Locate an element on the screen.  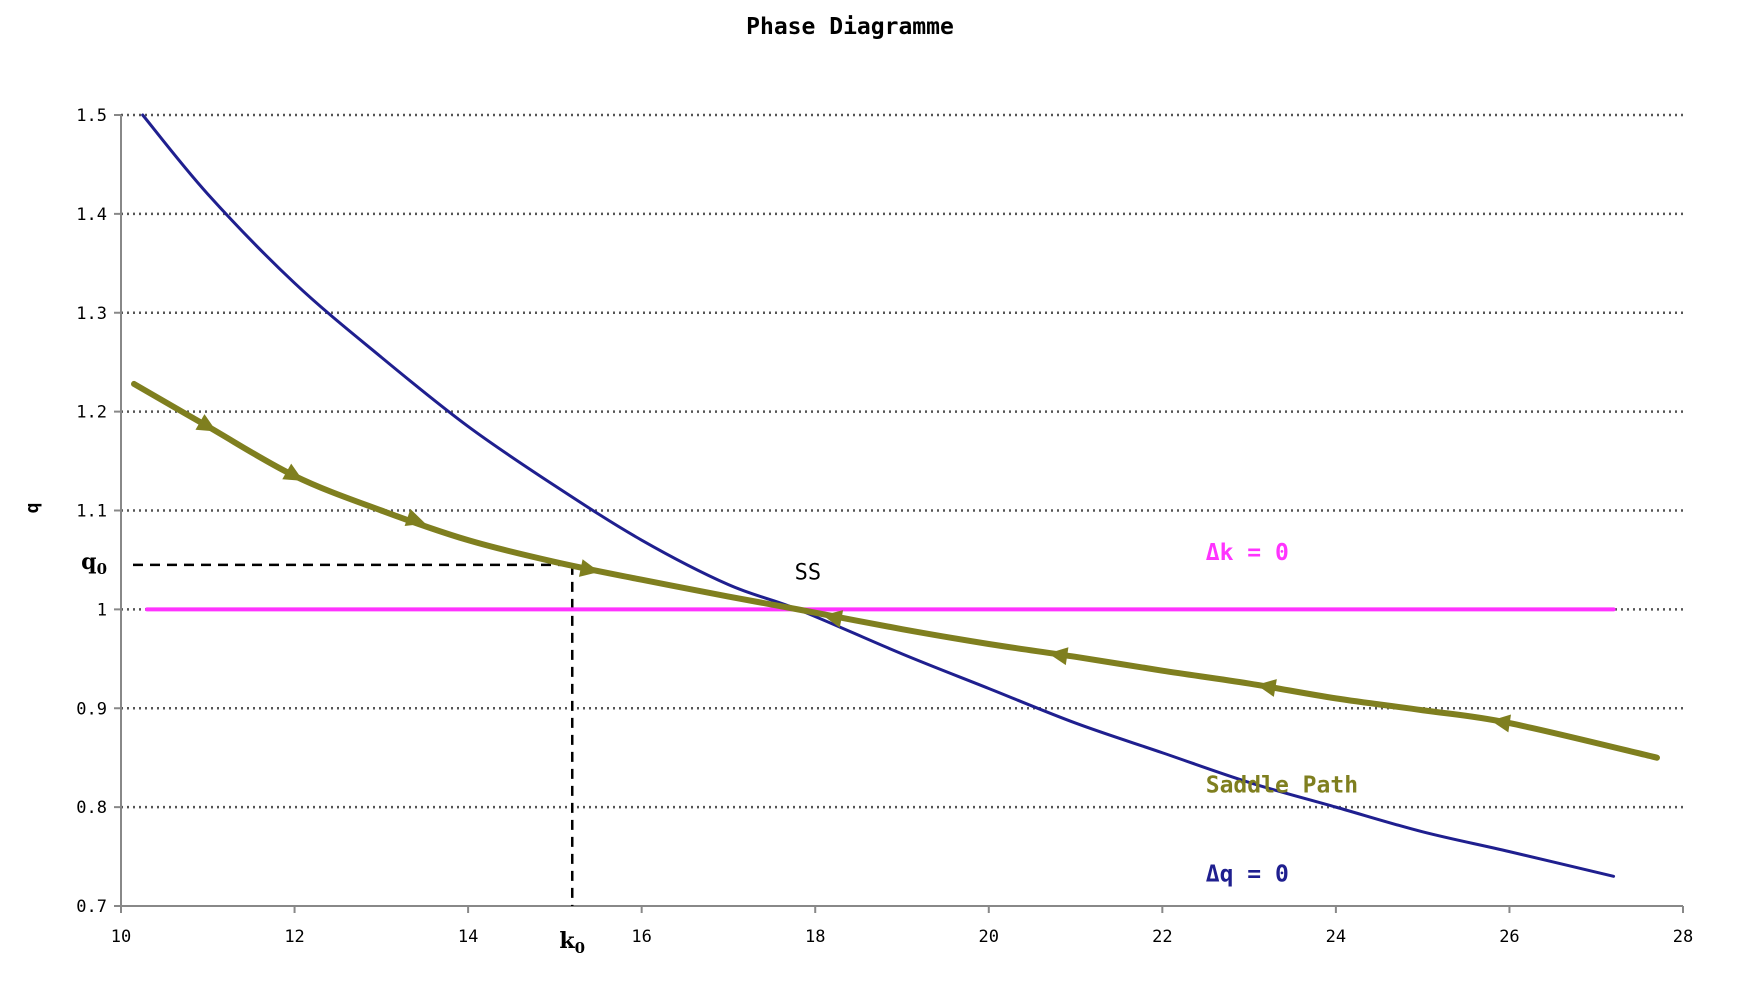
y-tick-label: 1.4 is located at coordinates (91, 215).